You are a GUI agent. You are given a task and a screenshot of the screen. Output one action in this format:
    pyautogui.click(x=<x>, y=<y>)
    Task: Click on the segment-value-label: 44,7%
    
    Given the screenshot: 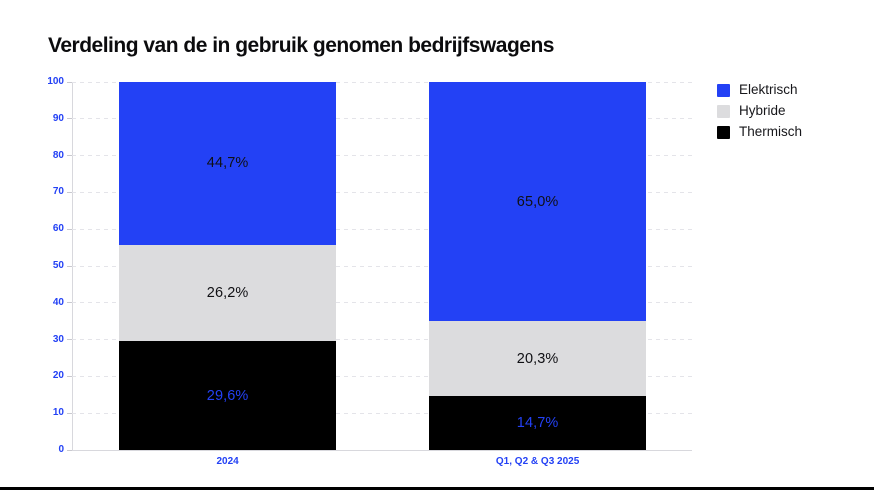 What is the action you would take?
    pyautogui.click(x=227, y=163)
    